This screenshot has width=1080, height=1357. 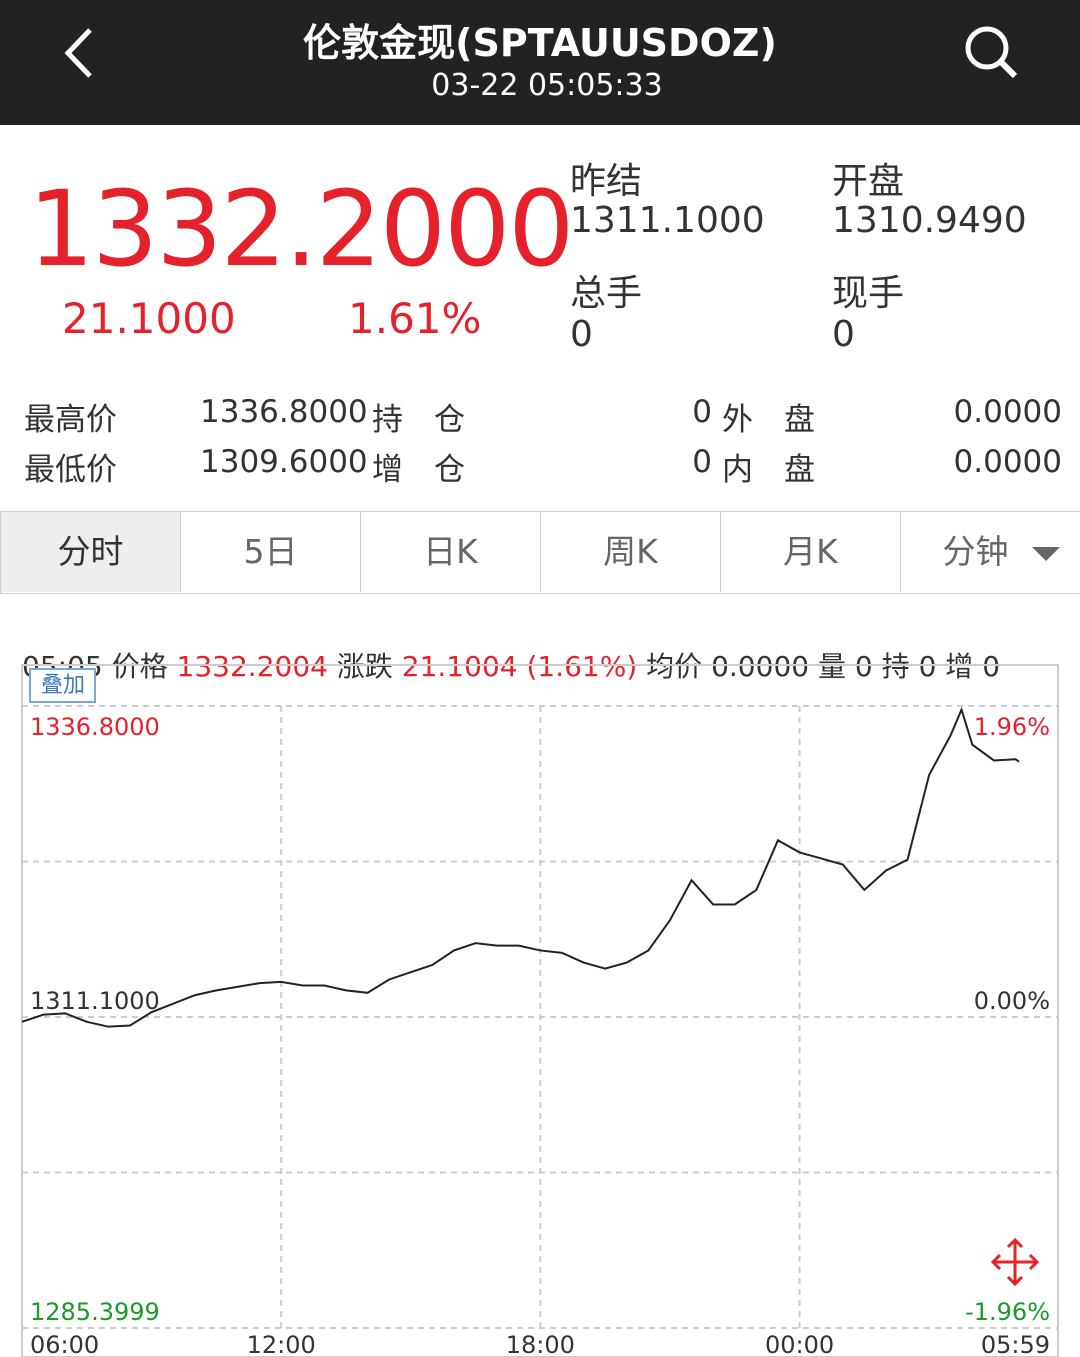 I want to click on stats-cell: 1336.8000, so click(x=284, y=412).